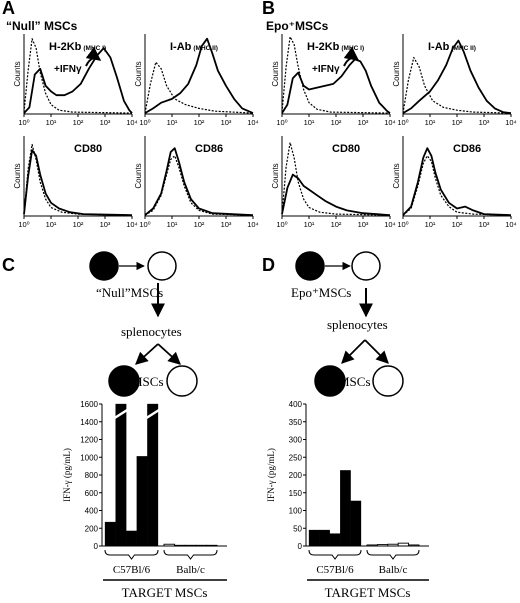  What do you see at coordinates (346, 149) in the screenshot?
I see `marker-label: CD80` at bounding box center [346, 149].